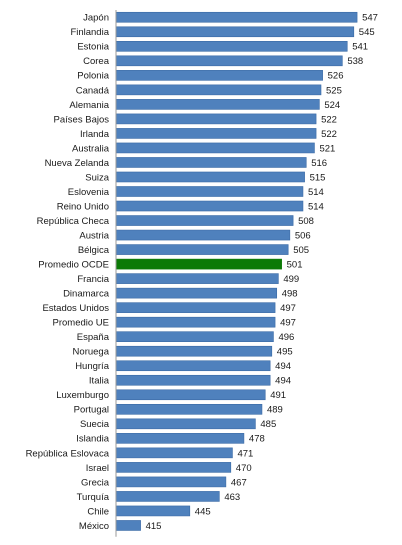 The height and width of the screenshot is (545, 402). I want to click on bar-turquia, so click(167, 496).